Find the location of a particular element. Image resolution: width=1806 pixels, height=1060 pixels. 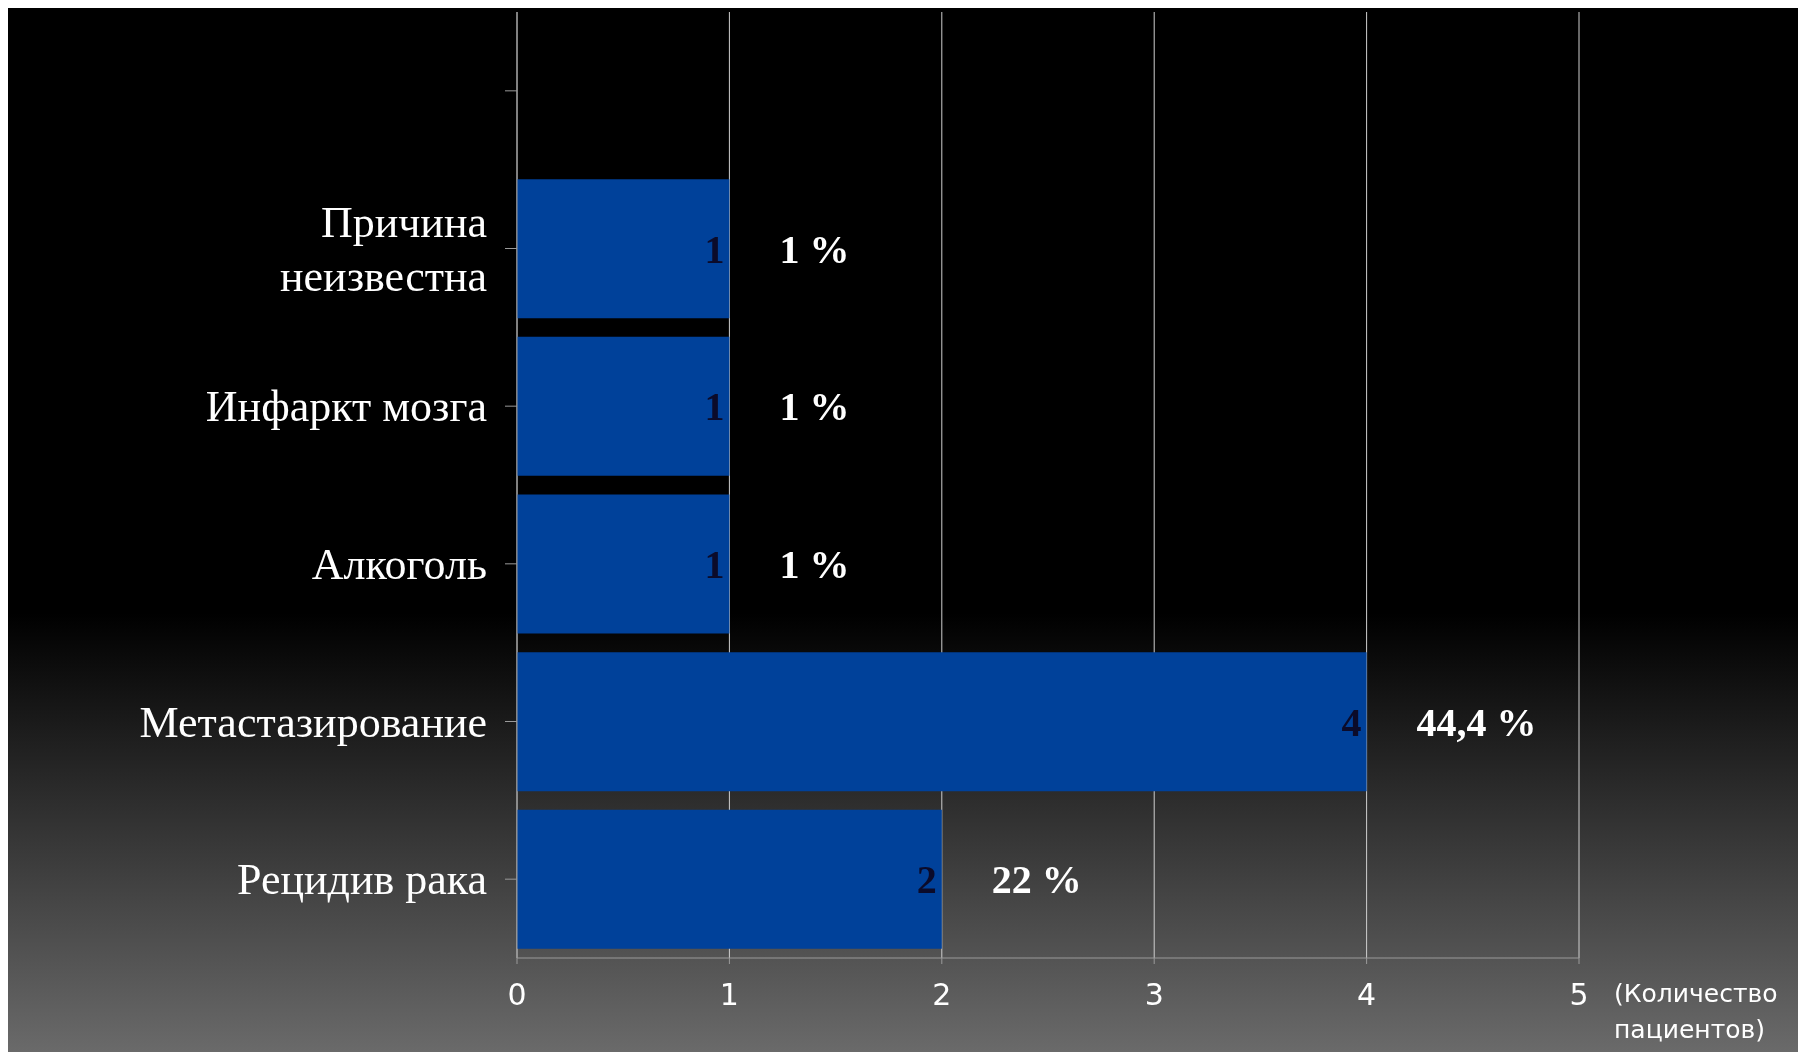

data-label: 4 is located at coordinates (1351, 722).